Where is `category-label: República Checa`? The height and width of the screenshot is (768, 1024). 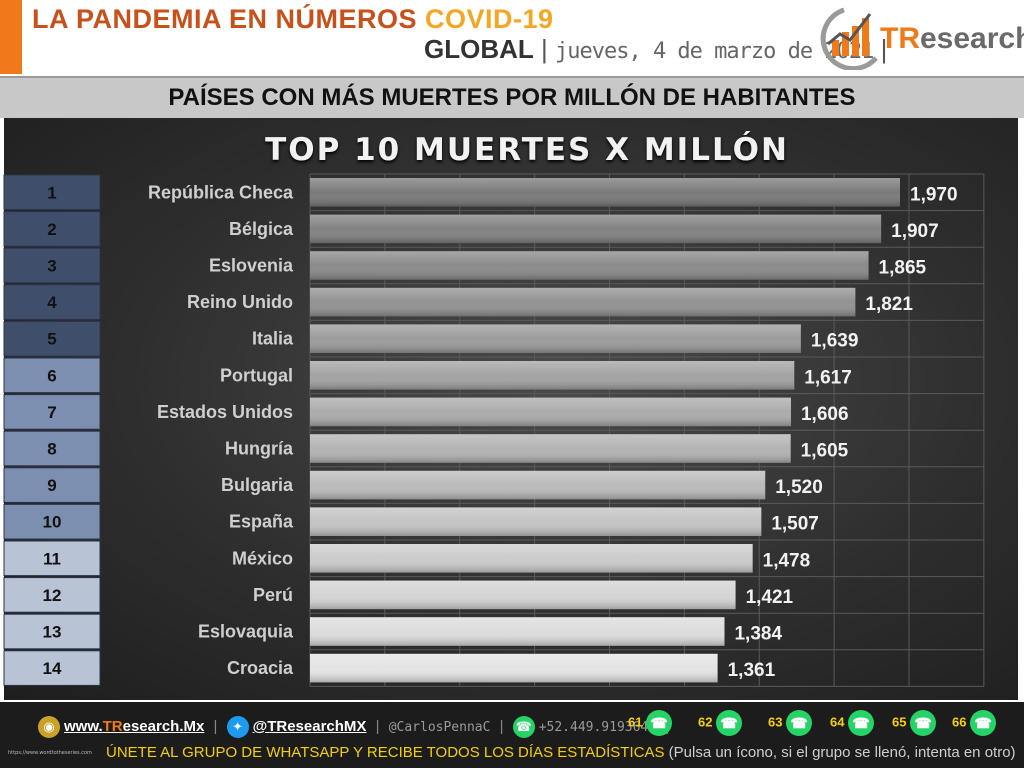
category-label: República Checa is located at coordinates (221, 192).